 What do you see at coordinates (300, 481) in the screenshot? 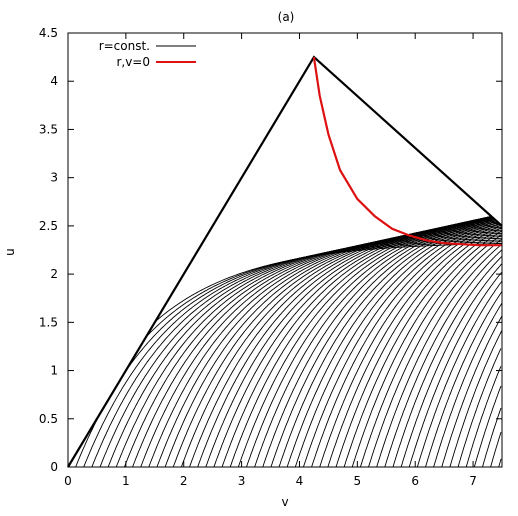
I see `x-tick-label: 4` at bounding box center [300, 481].